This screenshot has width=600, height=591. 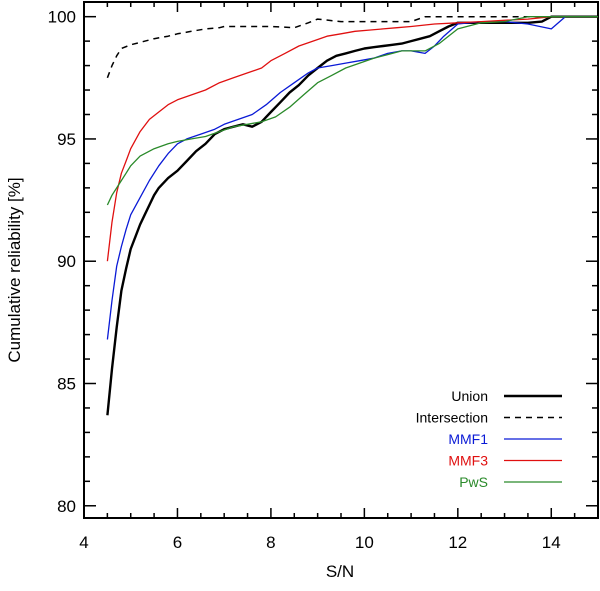 What do you see at coordinates (66, 261) in the screenshot?
I see `y-tick-label: 90` at bounding box center [66, 261].